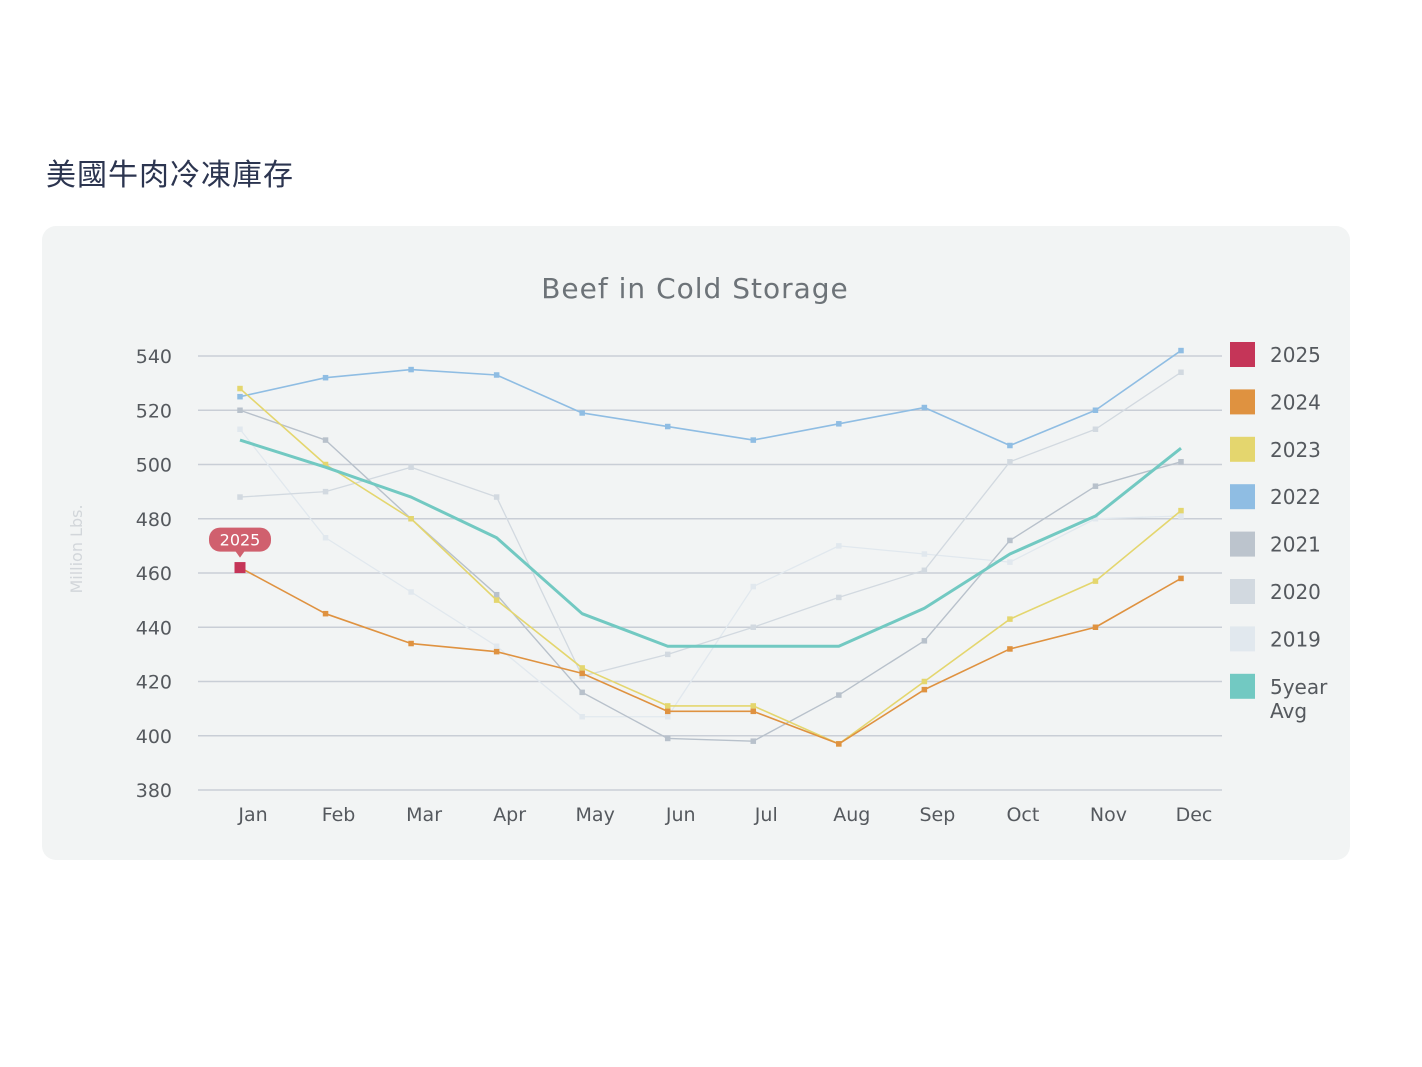 The image size is (1422, 1067). I want to click on point-2022-apr, so click(496, 375).